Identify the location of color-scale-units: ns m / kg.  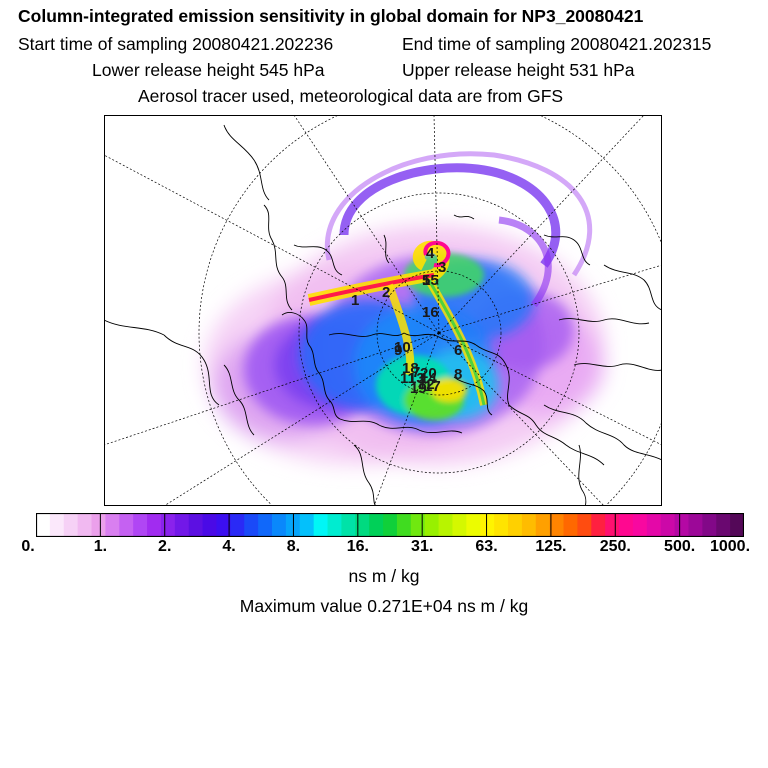
(384, 576).